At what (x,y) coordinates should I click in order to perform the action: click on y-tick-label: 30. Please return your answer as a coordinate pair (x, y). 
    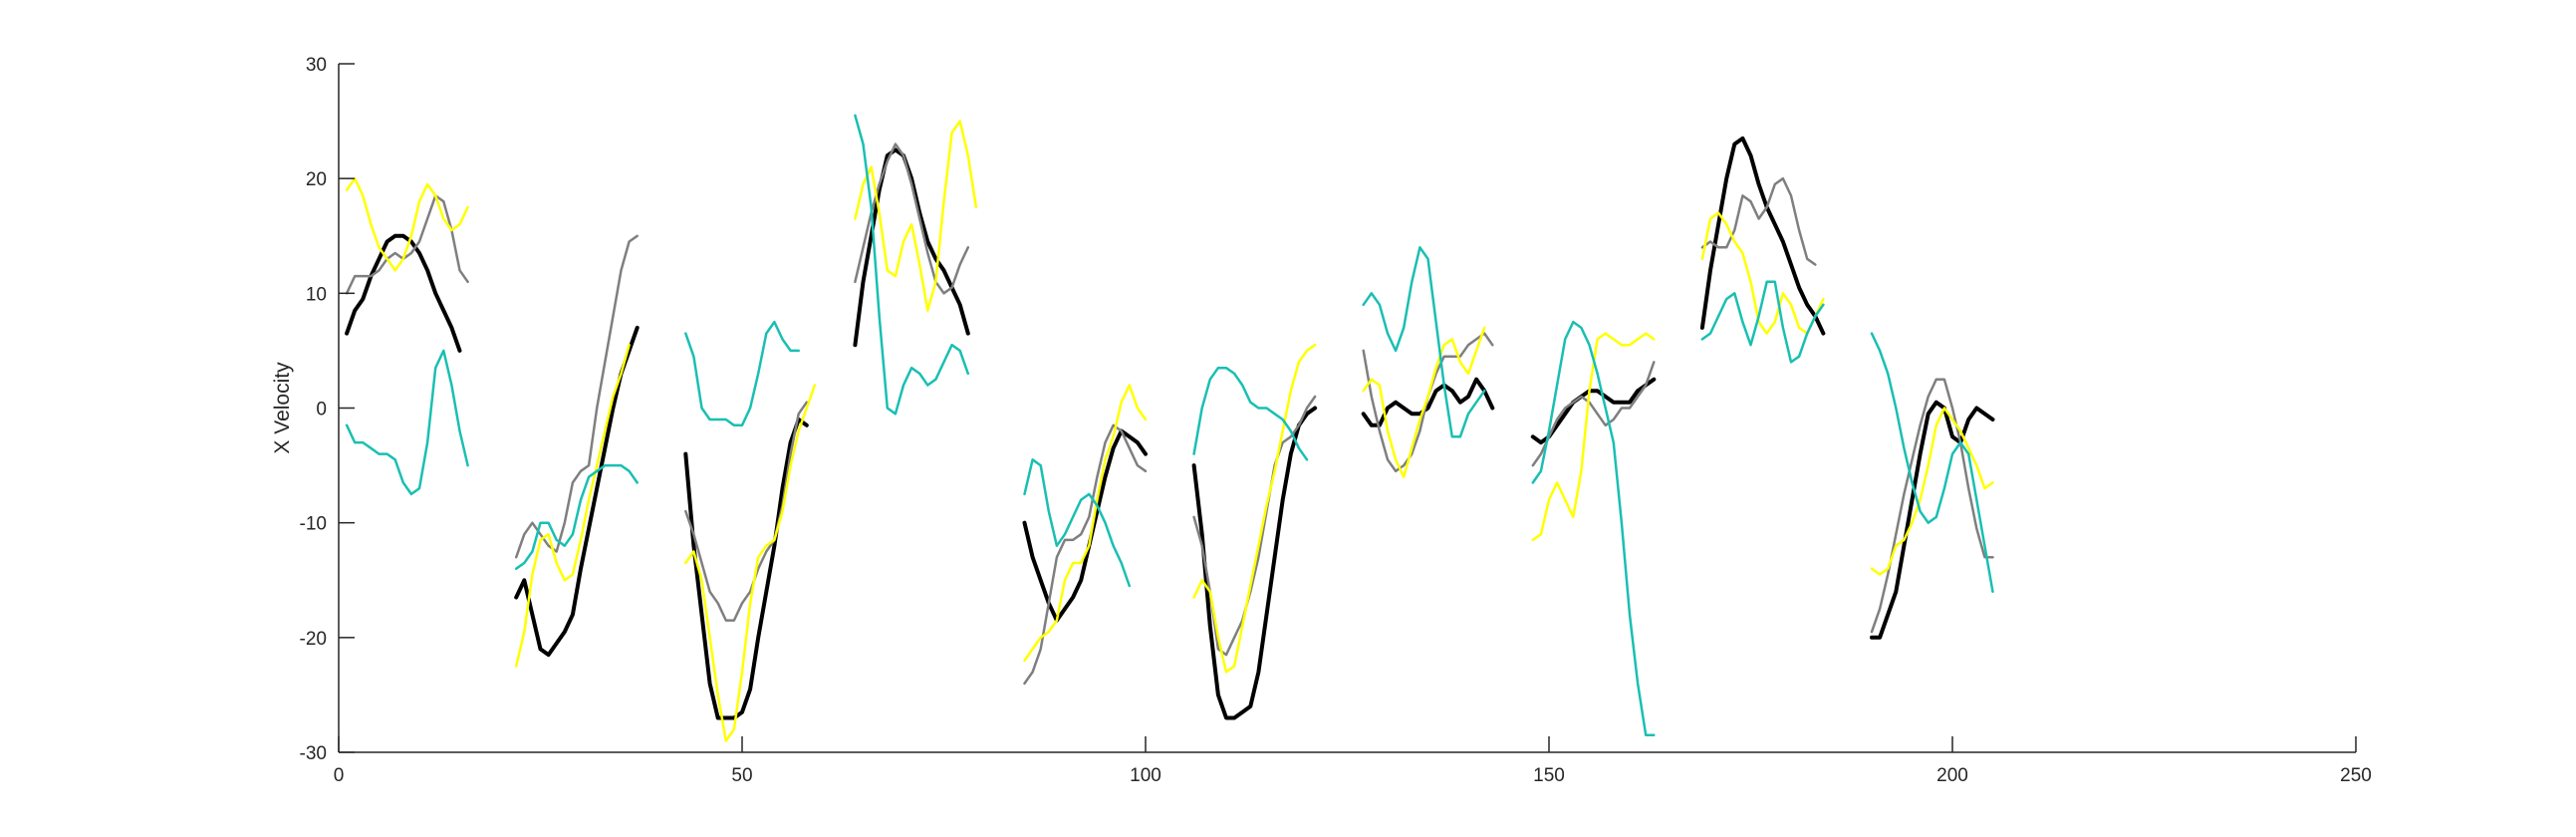
    Looking at the image, I should click on (316, 65).